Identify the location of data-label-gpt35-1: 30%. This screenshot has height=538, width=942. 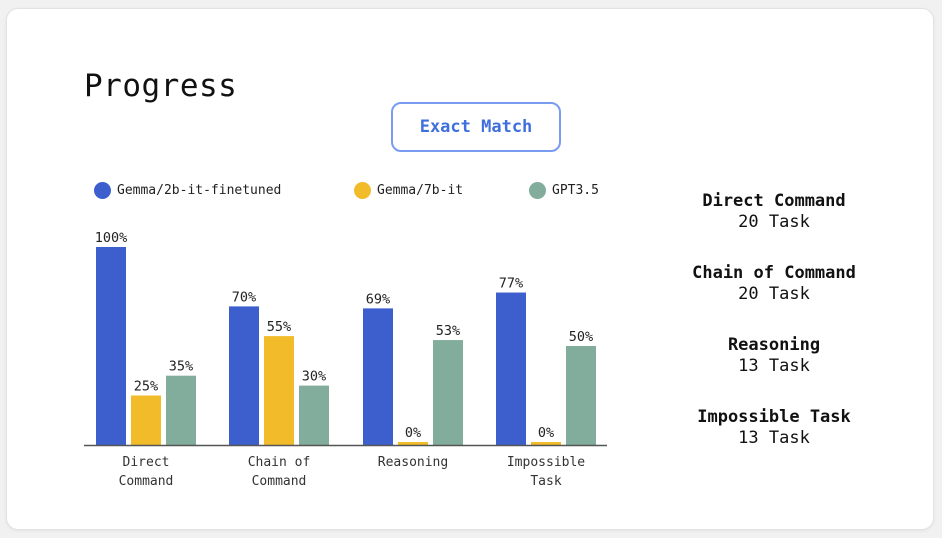
(314, 377).